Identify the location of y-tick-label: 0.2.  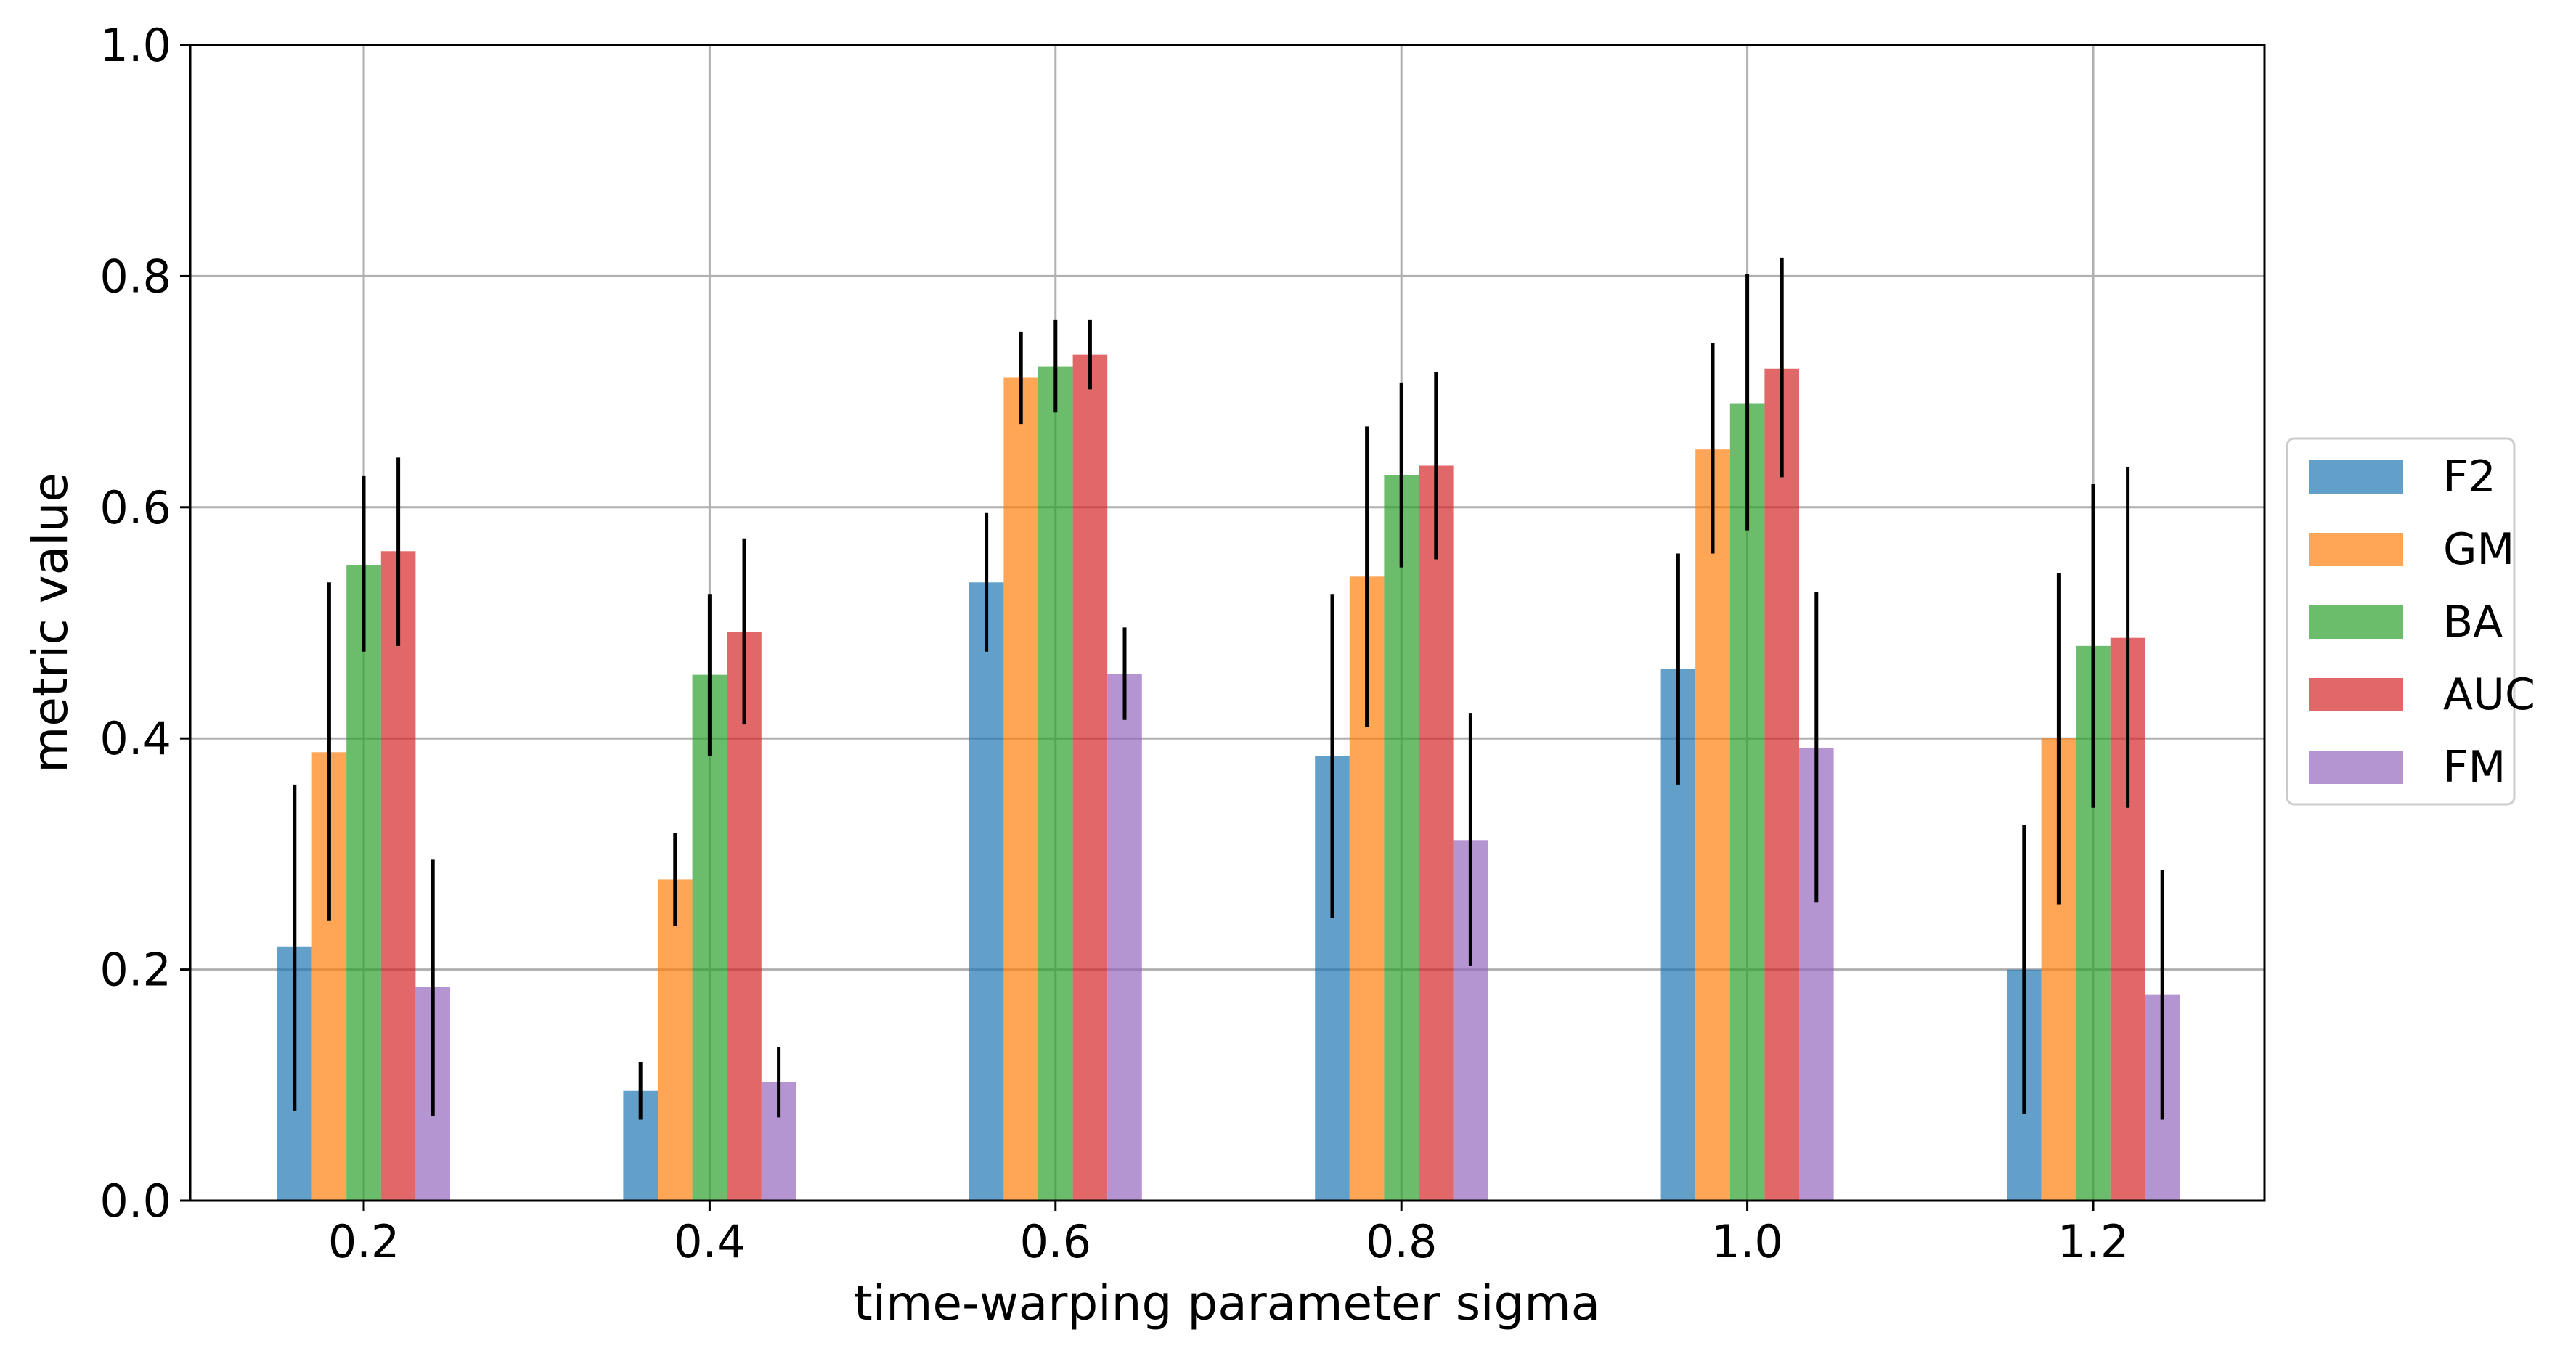
(135, 971).